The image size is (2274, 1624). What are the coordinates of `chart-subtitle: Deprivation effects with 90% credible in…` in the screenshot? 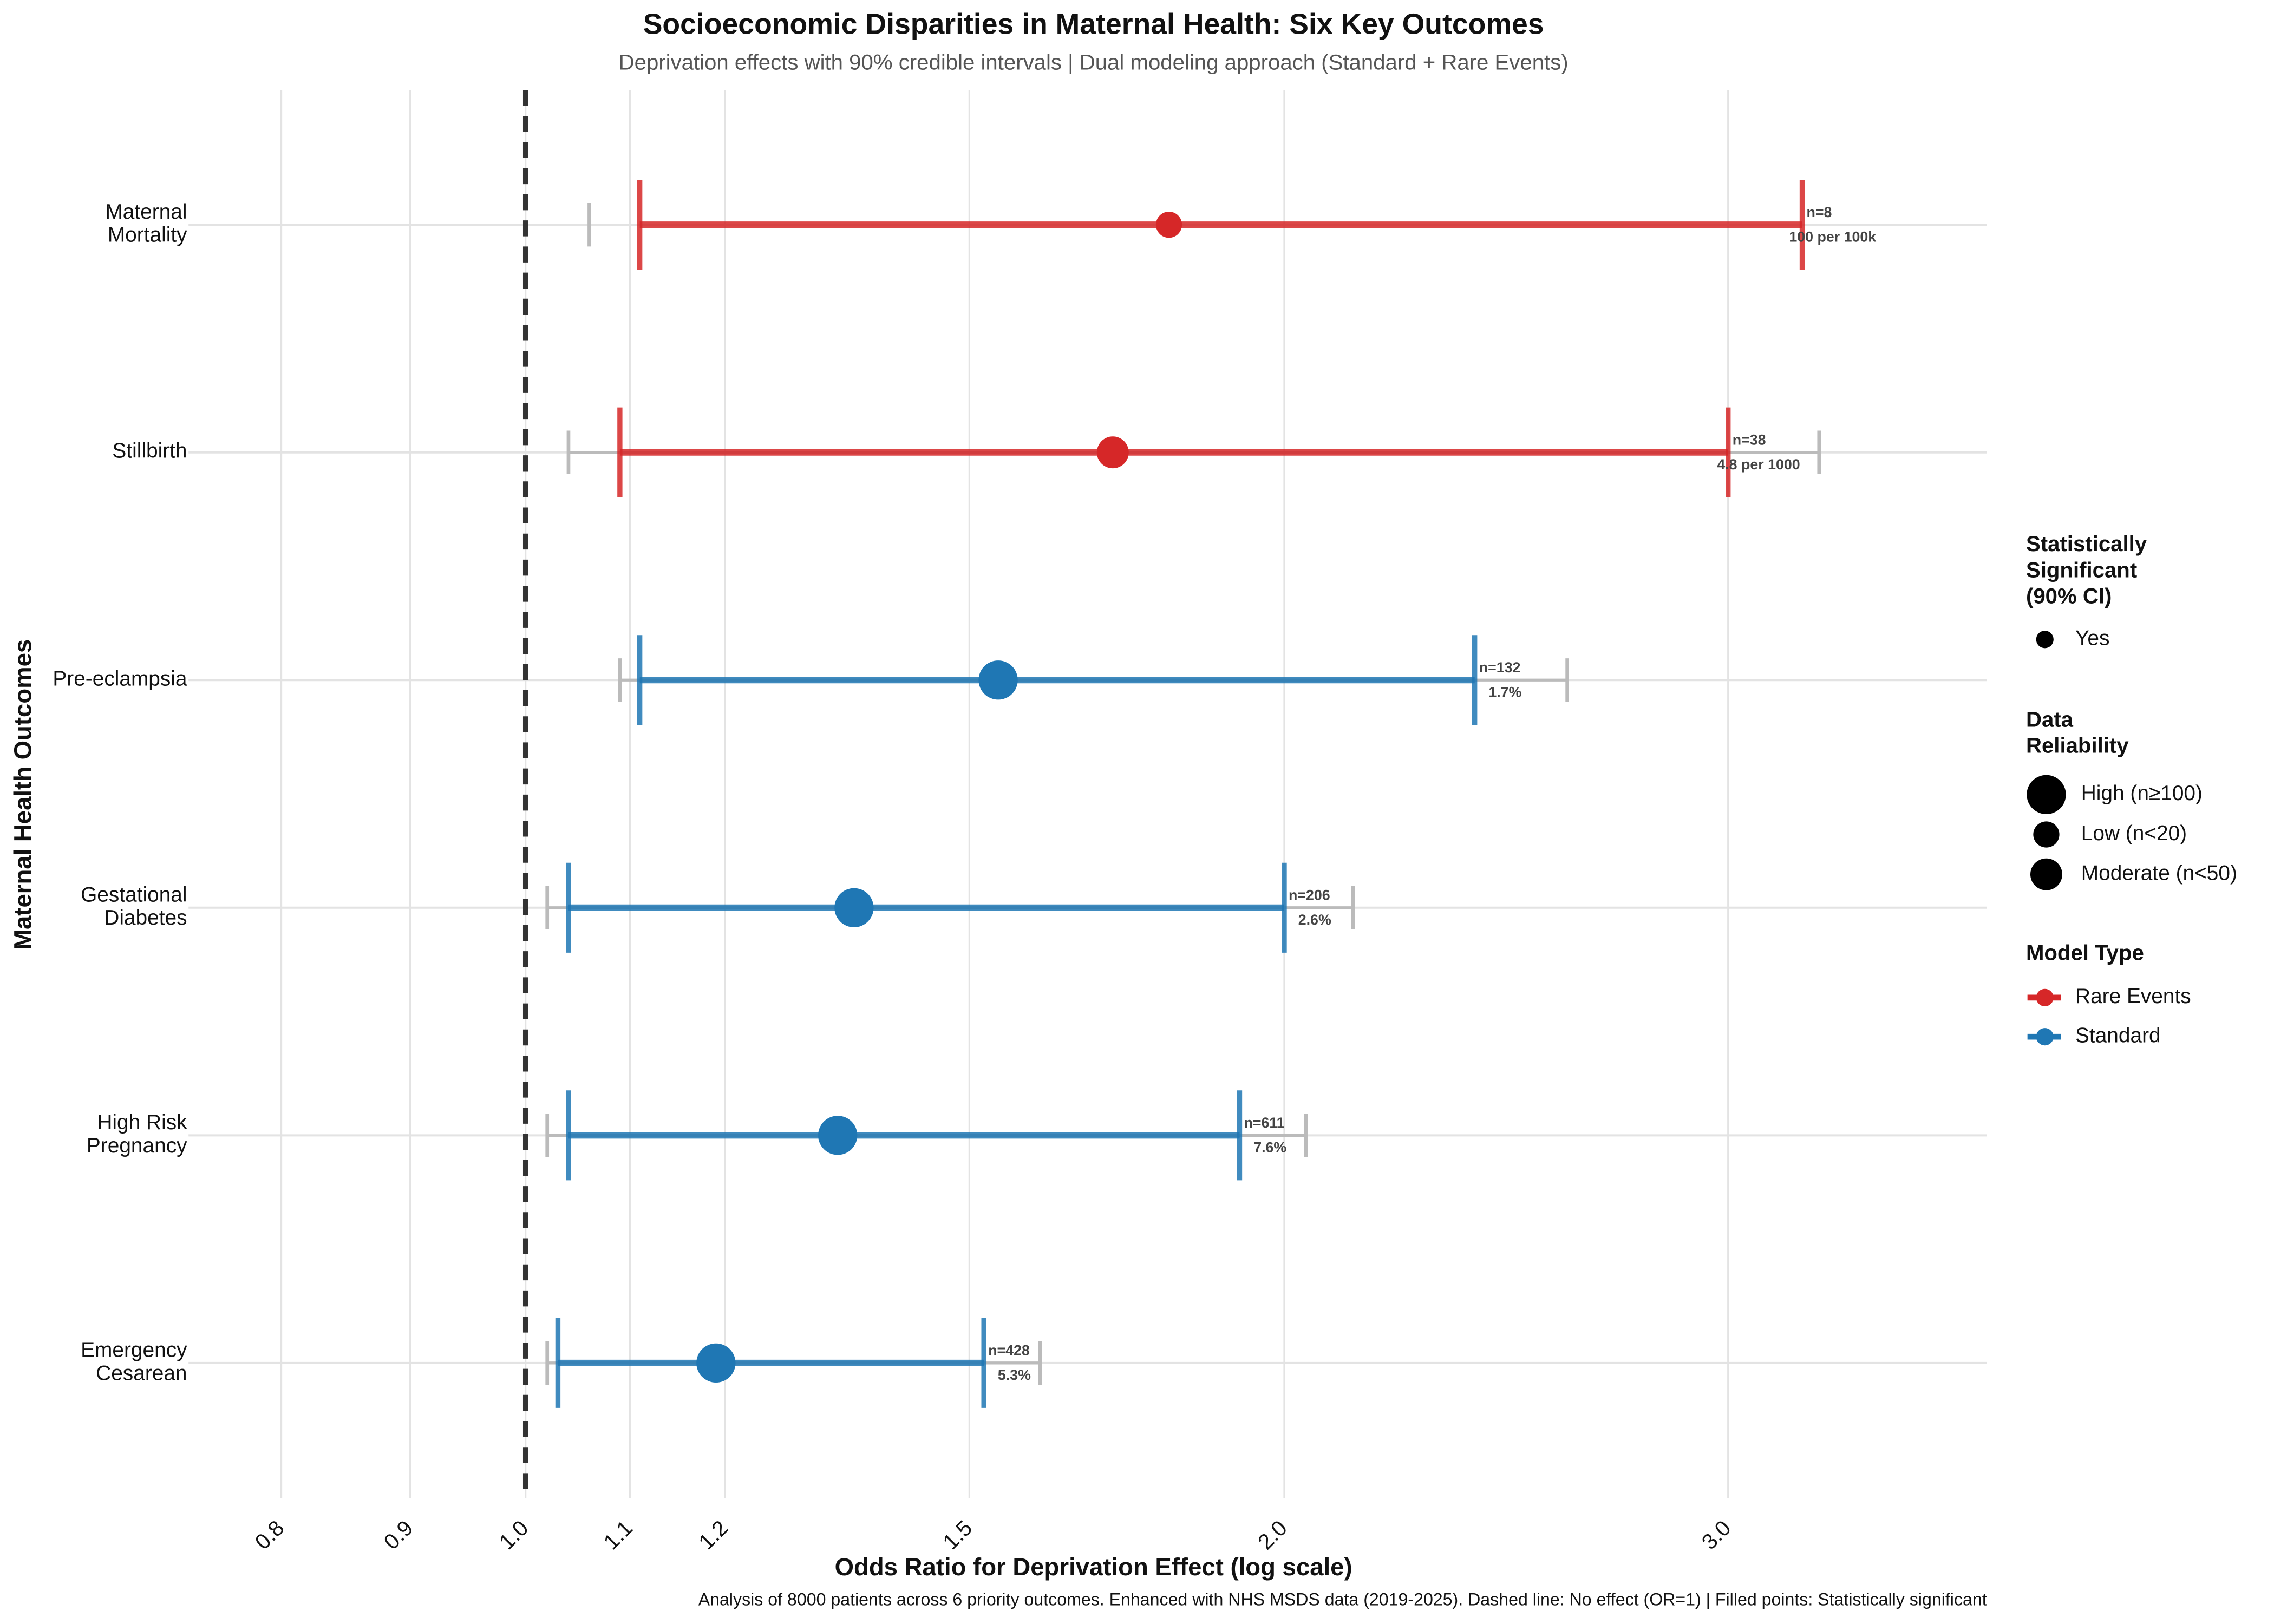 It's located at (1094, 62).